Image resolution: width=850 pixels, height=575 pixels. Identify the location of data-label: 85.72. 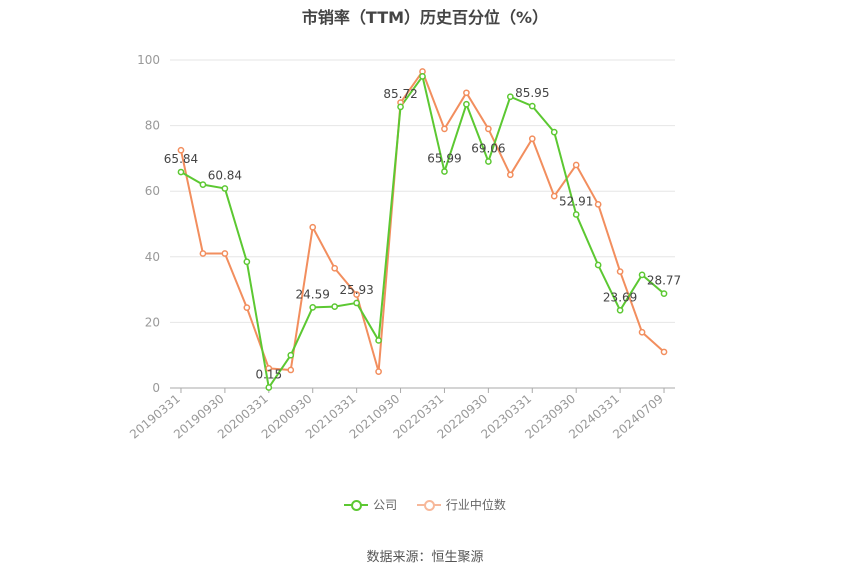
(400, 94).